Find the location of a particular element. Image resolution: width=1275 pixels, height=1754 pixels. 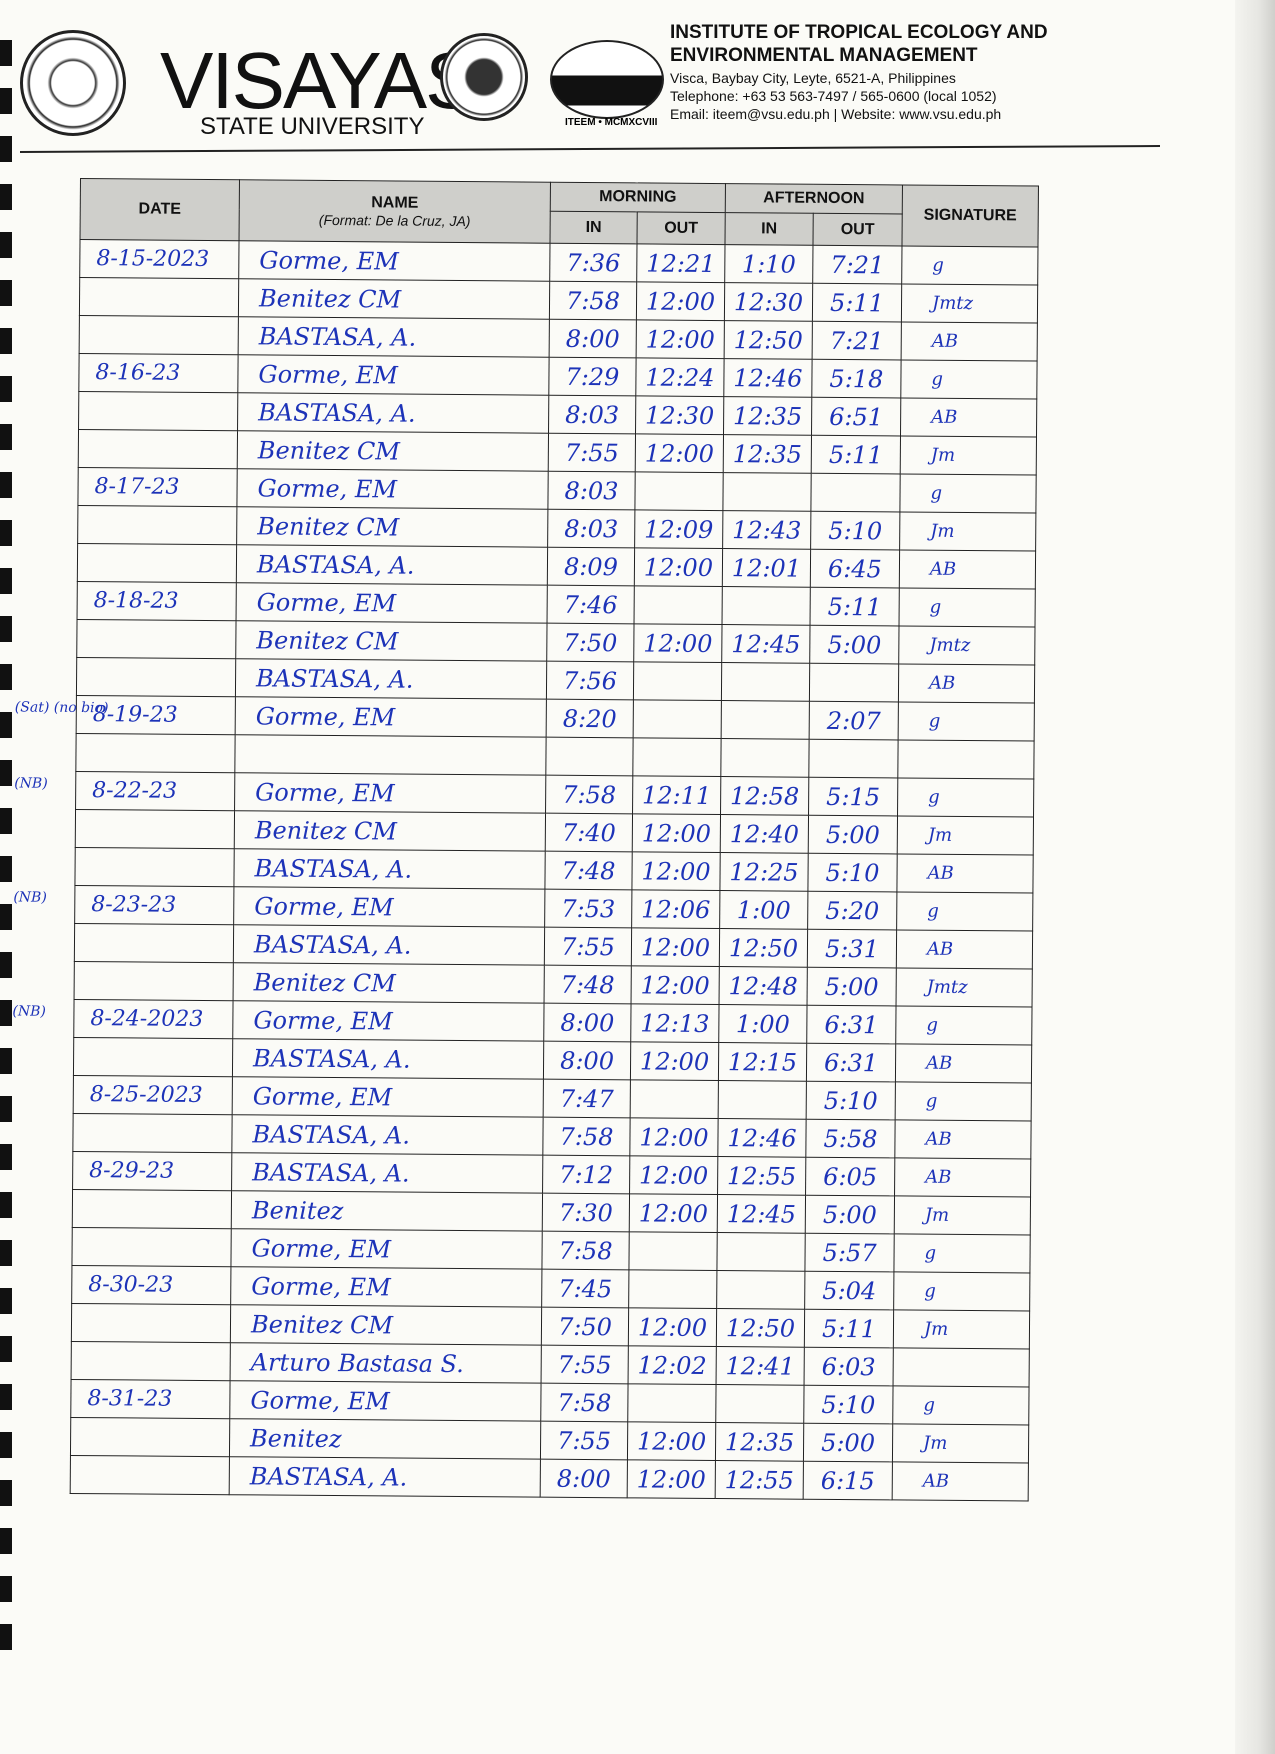

afternoon-in-cell: 12:45 is located at coordinates (761, 1214).